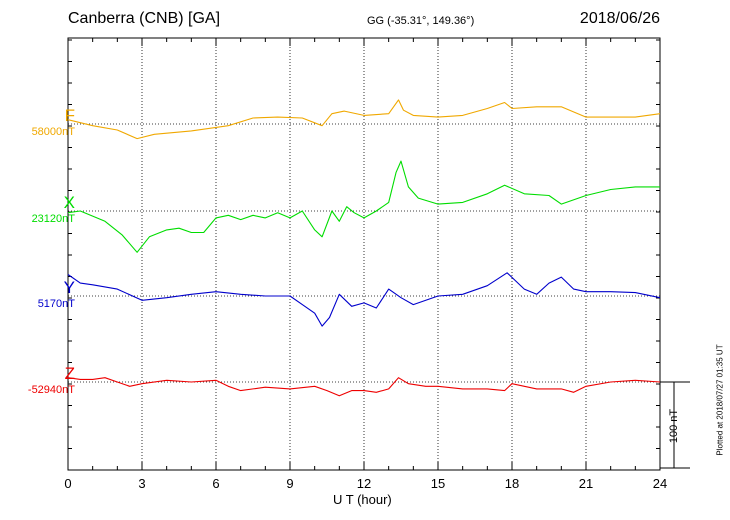 This screenshot has height=520, width=730. I want to click on component-label-f: F 58000nT, so click(53, 123).